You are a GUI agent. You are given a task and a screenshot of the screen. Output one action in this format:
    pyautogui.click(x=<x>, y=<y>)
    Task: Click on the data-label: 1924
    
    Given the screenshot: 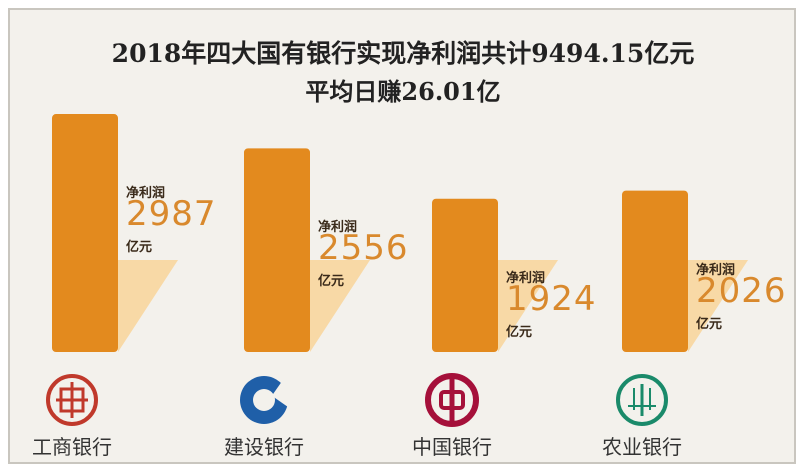 What is the action you would take?
    pyautogui.click(x=551, y=298)
    